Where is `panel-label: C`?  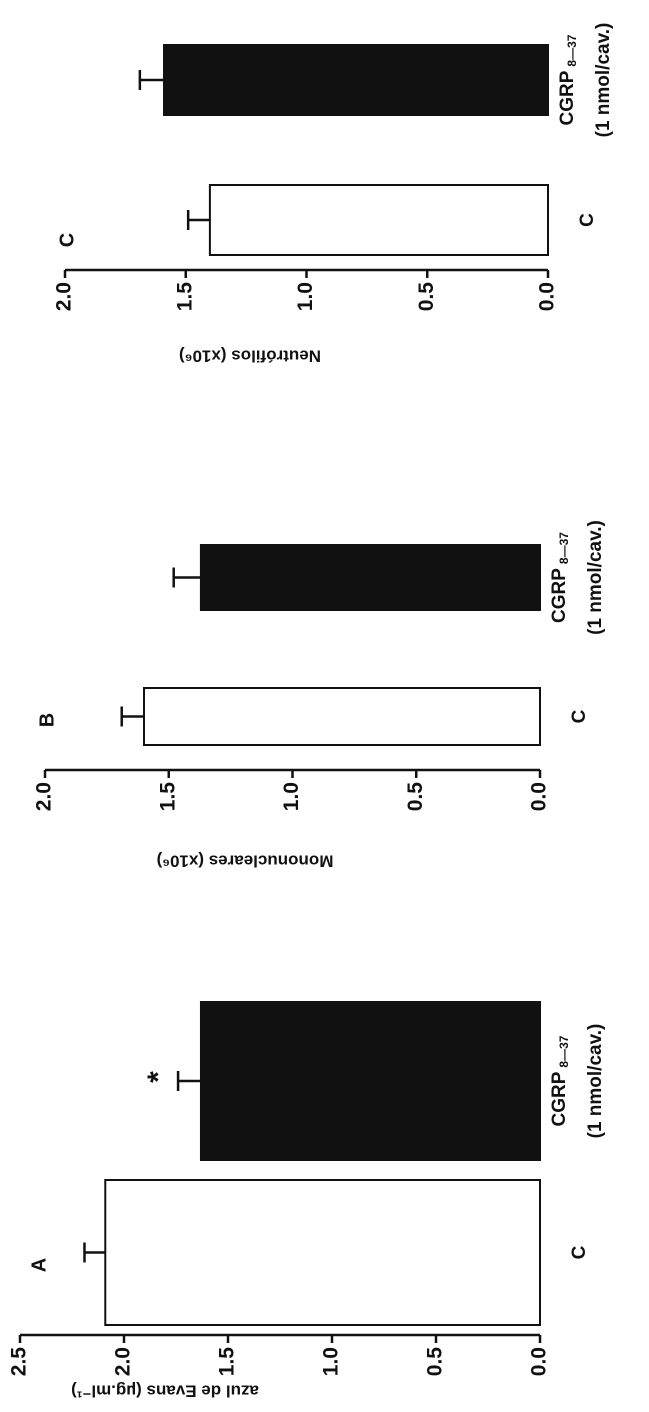
panel-label: C is located at coordinates (67, 240).